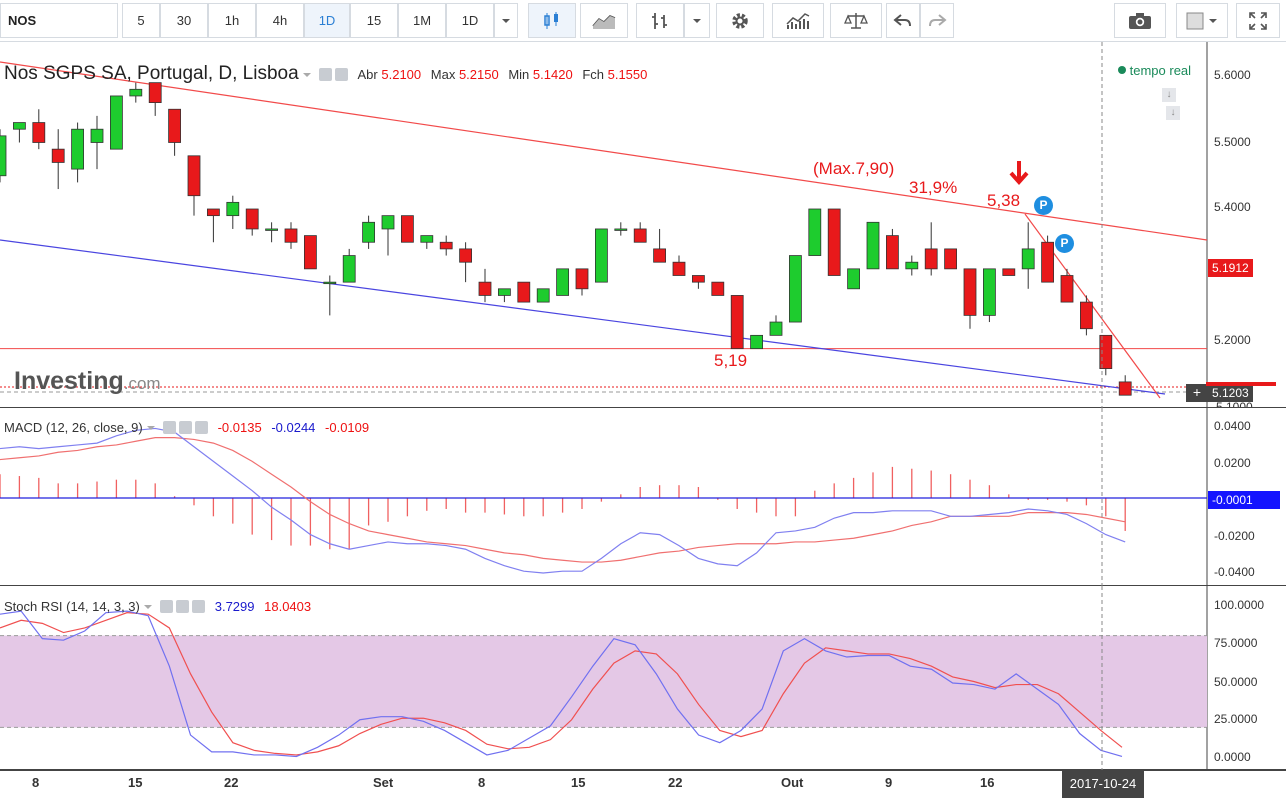  What do you see at coordinates (903, 20) in the screenshot?
I see `undo-button` at bounding box center [903, 20].